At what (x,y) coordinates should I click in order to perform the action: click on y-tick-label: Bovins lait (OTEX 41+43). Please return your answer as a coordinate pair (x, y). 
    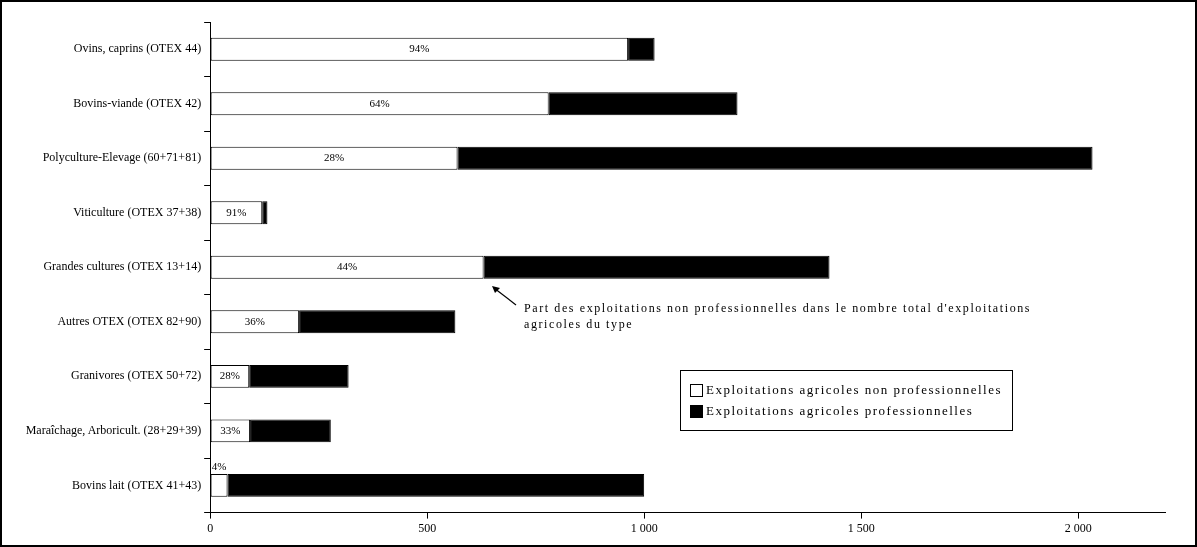
    Looking at the image, I should click on (137, 484).